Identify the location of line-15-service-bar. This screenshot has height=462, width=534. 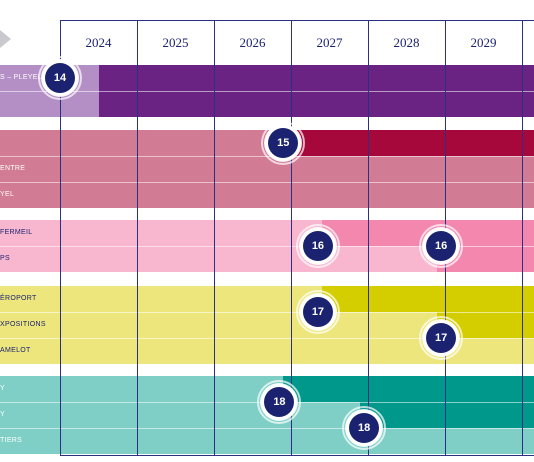
(412, 143).